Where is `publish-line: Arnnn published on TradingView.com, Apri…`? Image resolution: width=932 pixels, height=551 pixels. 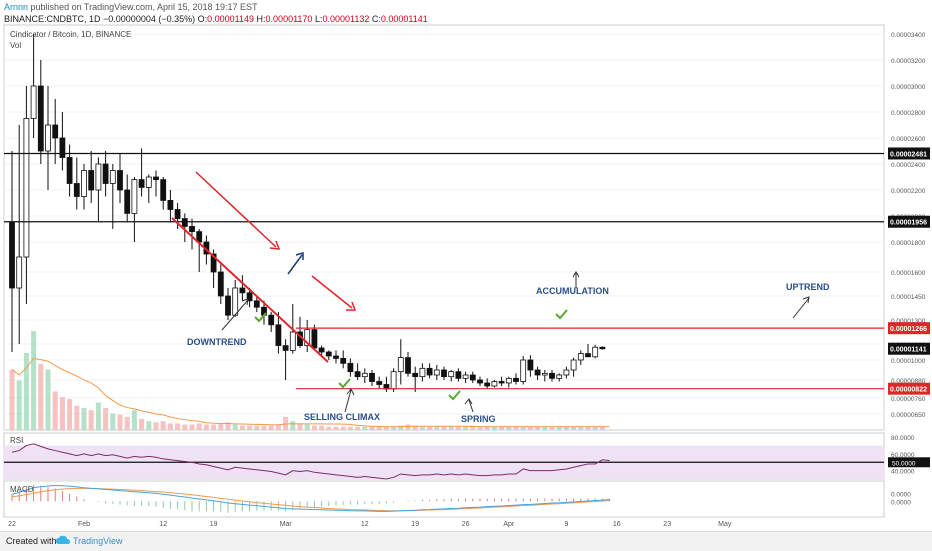
publish-line: Arnnn published on TradingView.com, Apri… is located at coordinates (131, 7).